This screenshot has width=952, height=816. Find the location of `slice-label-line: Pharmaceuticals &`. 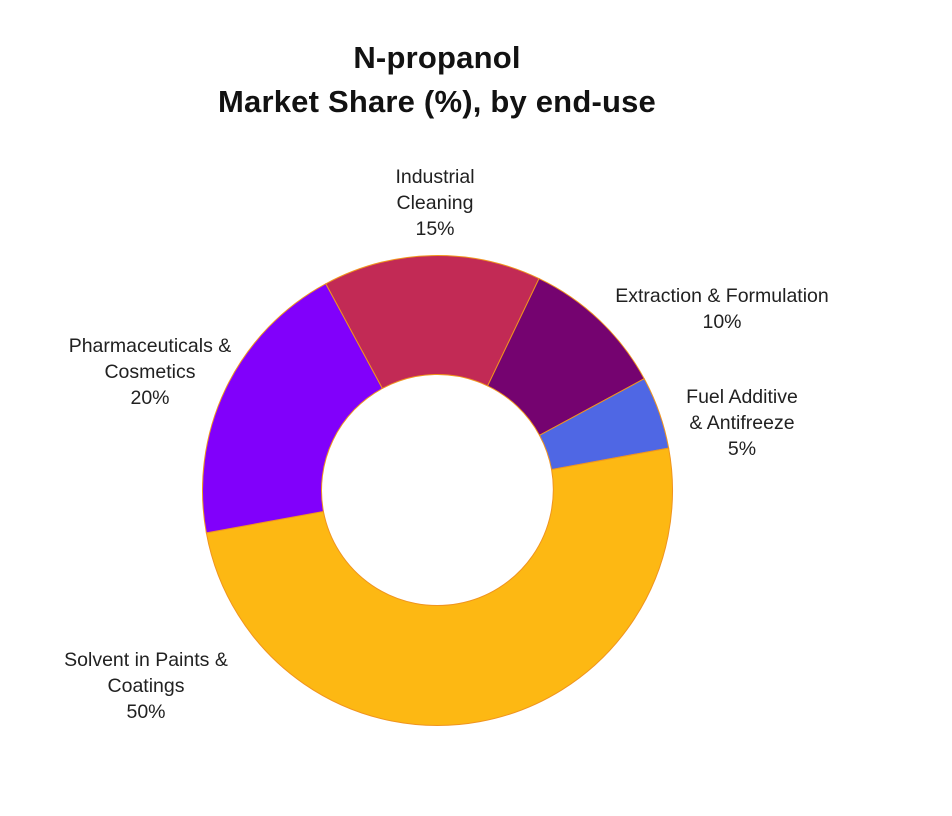

slice-label-line: Pharmaceuticals & is located at coordinates (150, 346).